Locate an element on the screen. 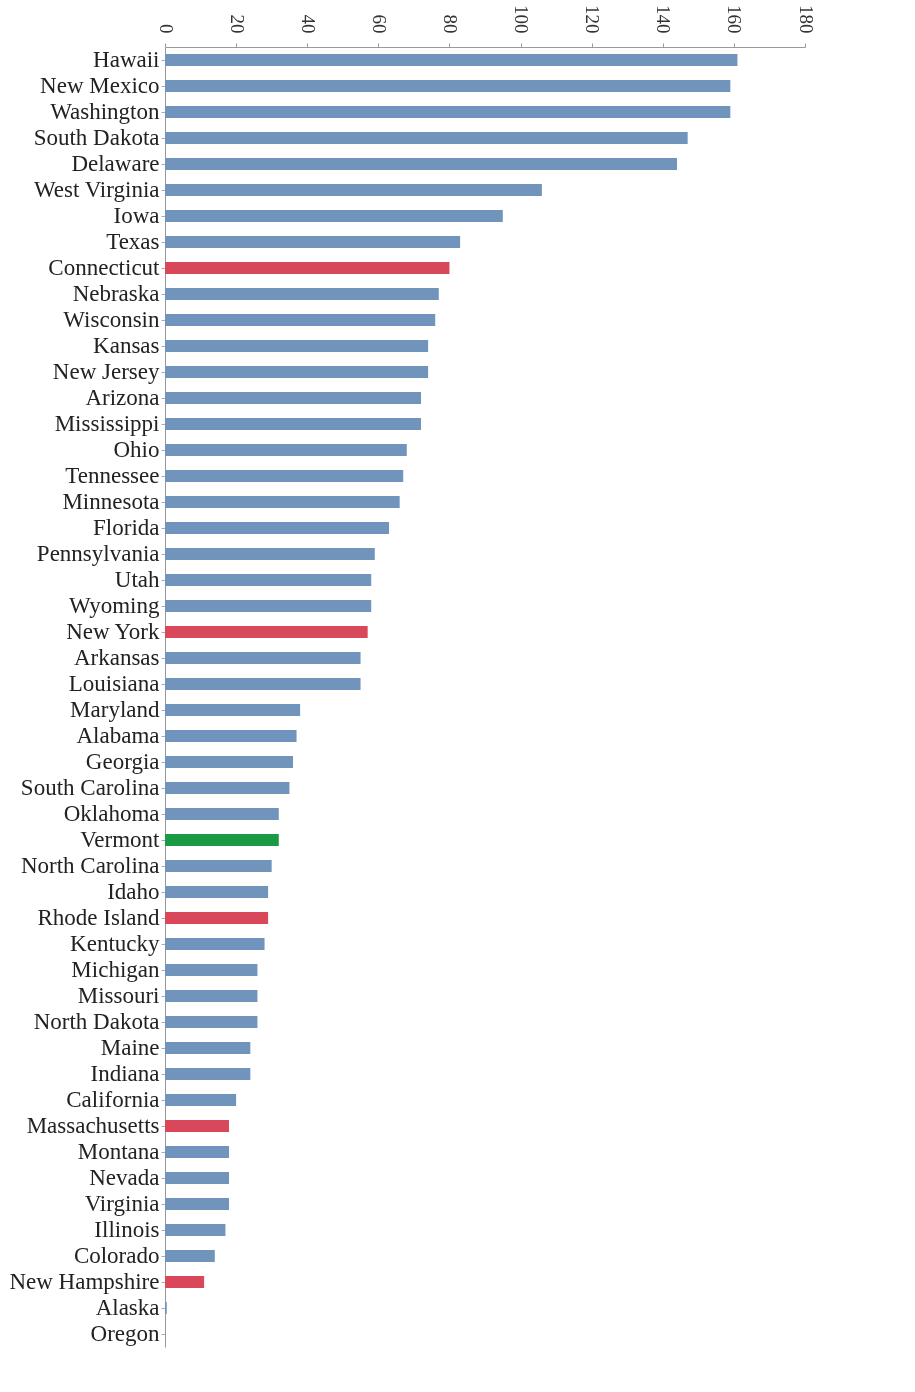  x-tick-label: 40 is located at coordinates (308, 24).